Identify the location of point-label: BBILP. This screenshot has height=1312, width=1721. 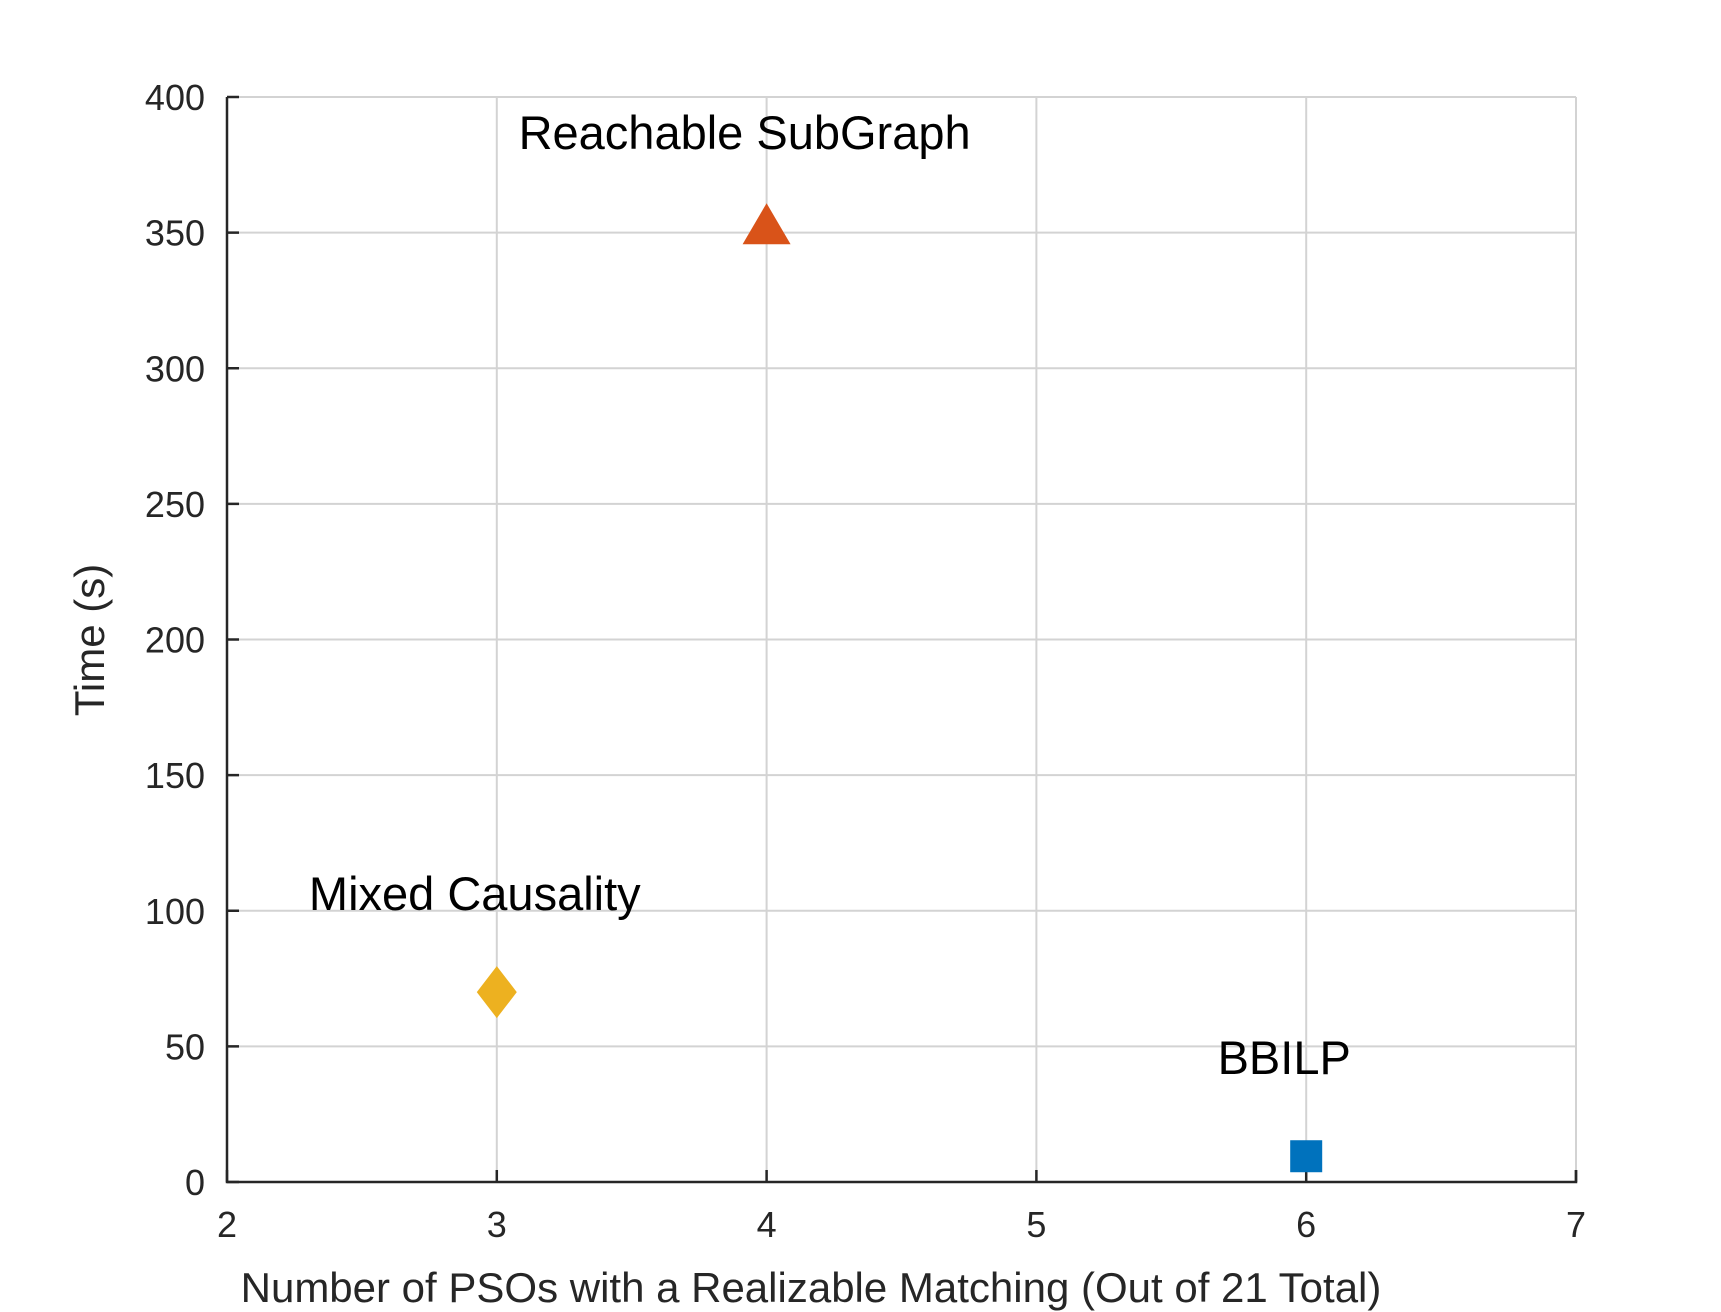
(1284, 1057).